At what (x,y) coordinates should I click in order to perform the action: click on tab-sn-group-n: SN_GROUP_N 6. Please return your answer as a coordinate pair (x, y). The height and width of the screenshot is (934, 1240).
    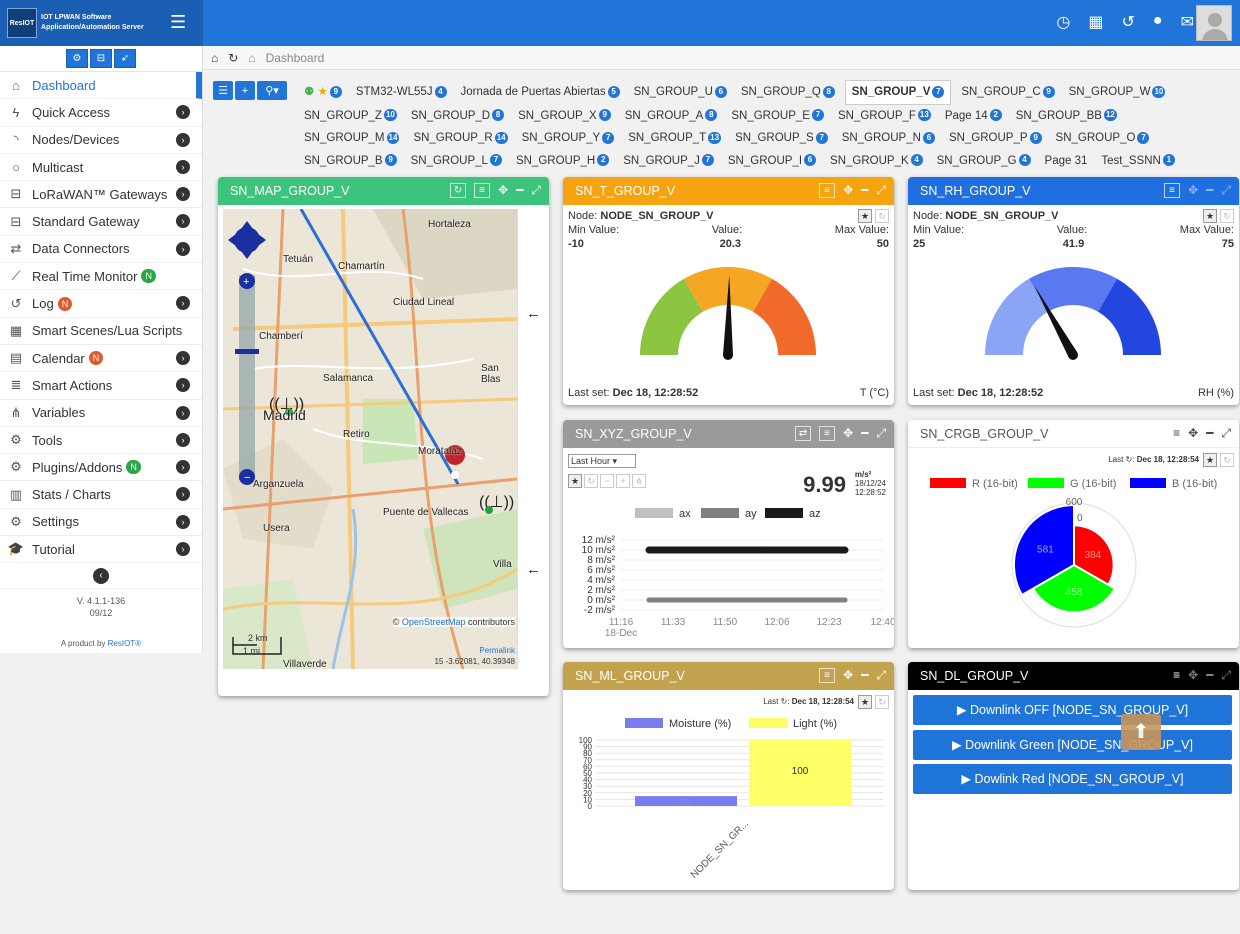
    Looking at the image, I should click on (888, 138).